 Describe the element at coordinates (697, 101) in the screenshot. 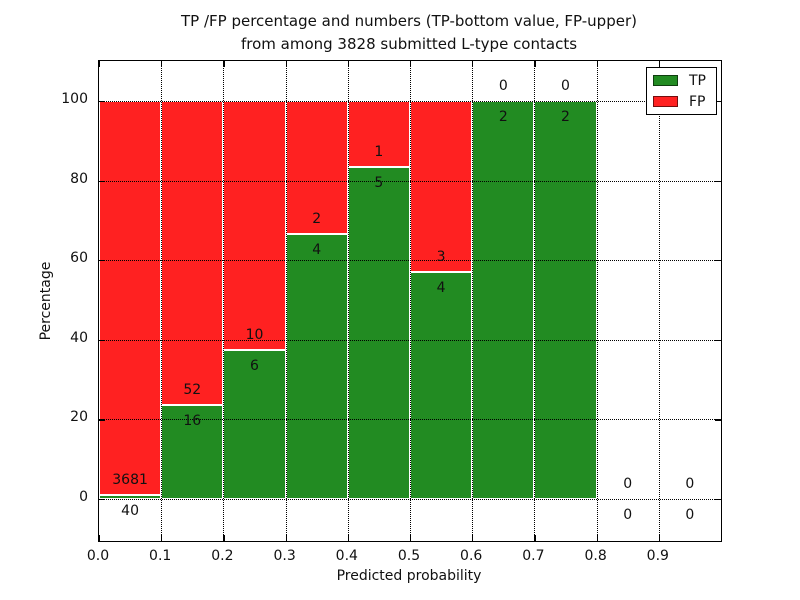

I see `legend-label: FP` at that location.